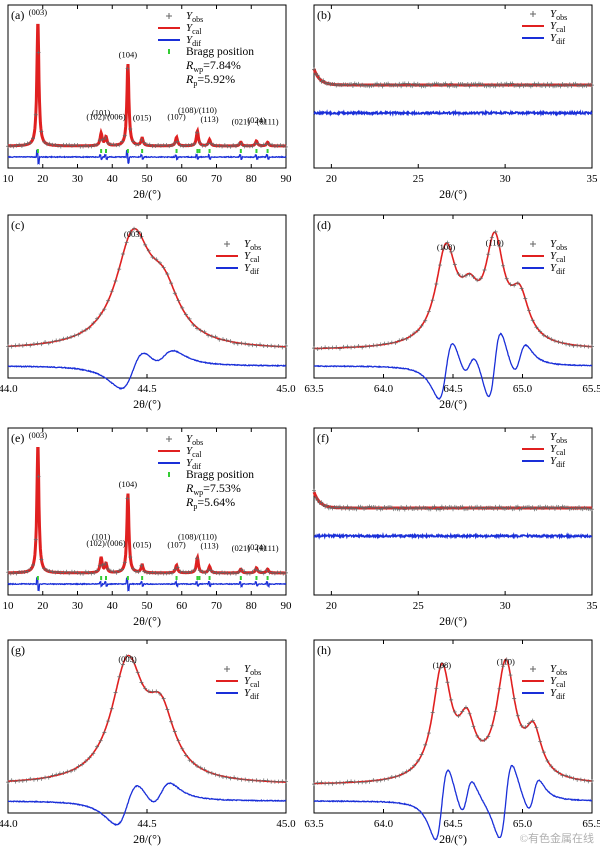 The width and height of the screenshot is (600, 847). Describe the element at coordinates (523, 389) in the screenshot. I see `x-tick-label: 65.0` at that location.